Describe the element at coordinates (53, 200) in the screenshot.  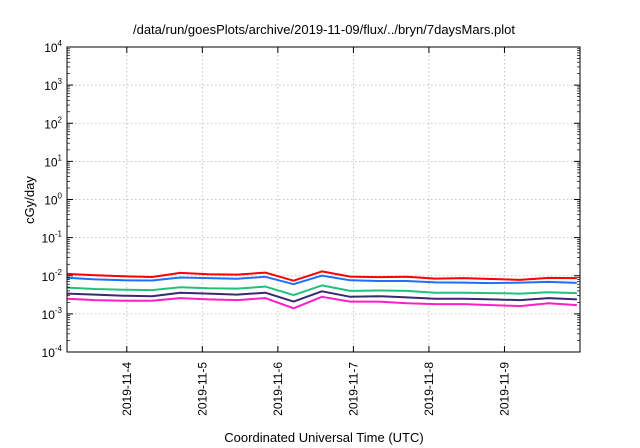
I see `y-tick-label: 10⁰` at that location.